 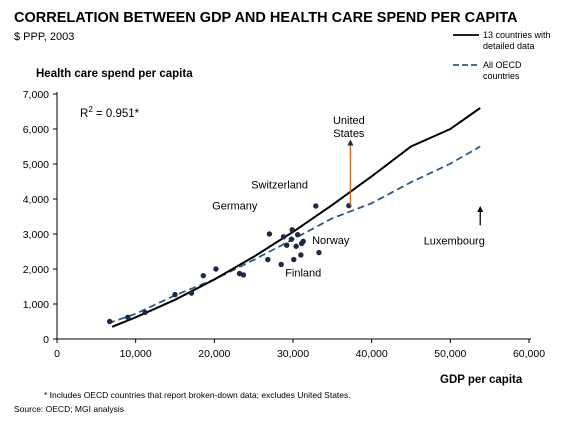 What do you see at coordinates (36, 165) in the screenshot?
I see `y-tick-label: 5,000` at bounding box center [36, 165].